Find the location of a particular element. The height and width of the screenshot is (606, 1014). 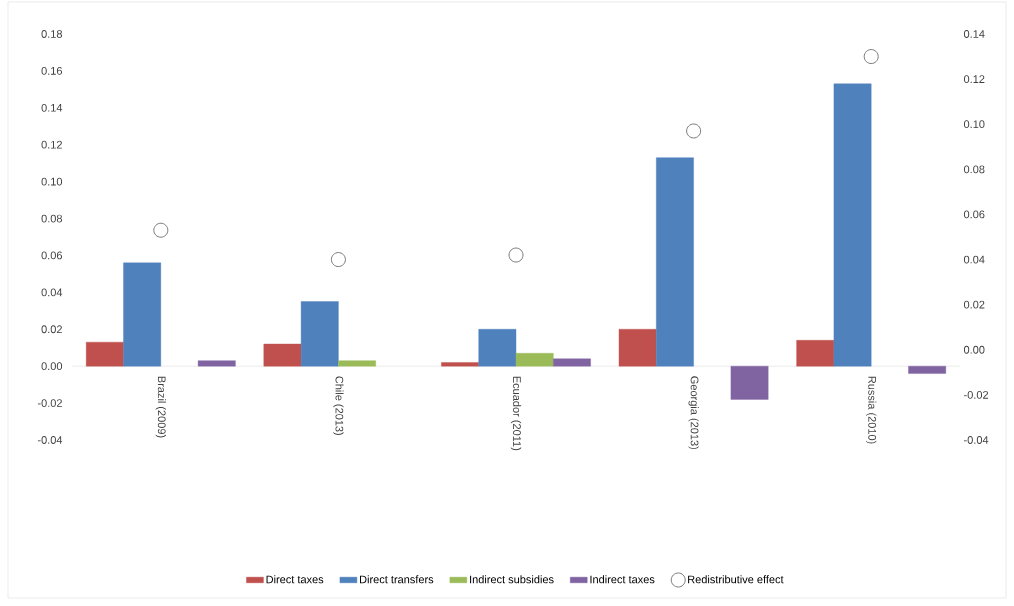

x-tick-label: Georgia (2013) is located at coordinates (693, 413).